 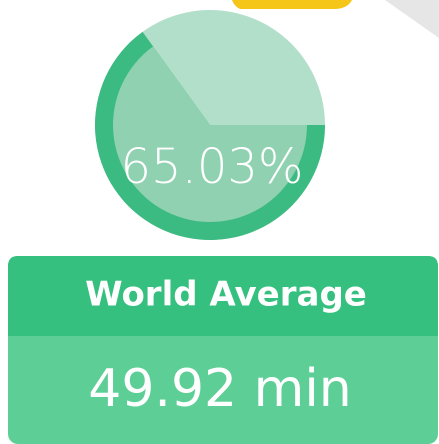 What do you see at coordinates (219, 389) in the screenshot?
I see `card-value: 49.92 min` at bounding box center [219, 389].